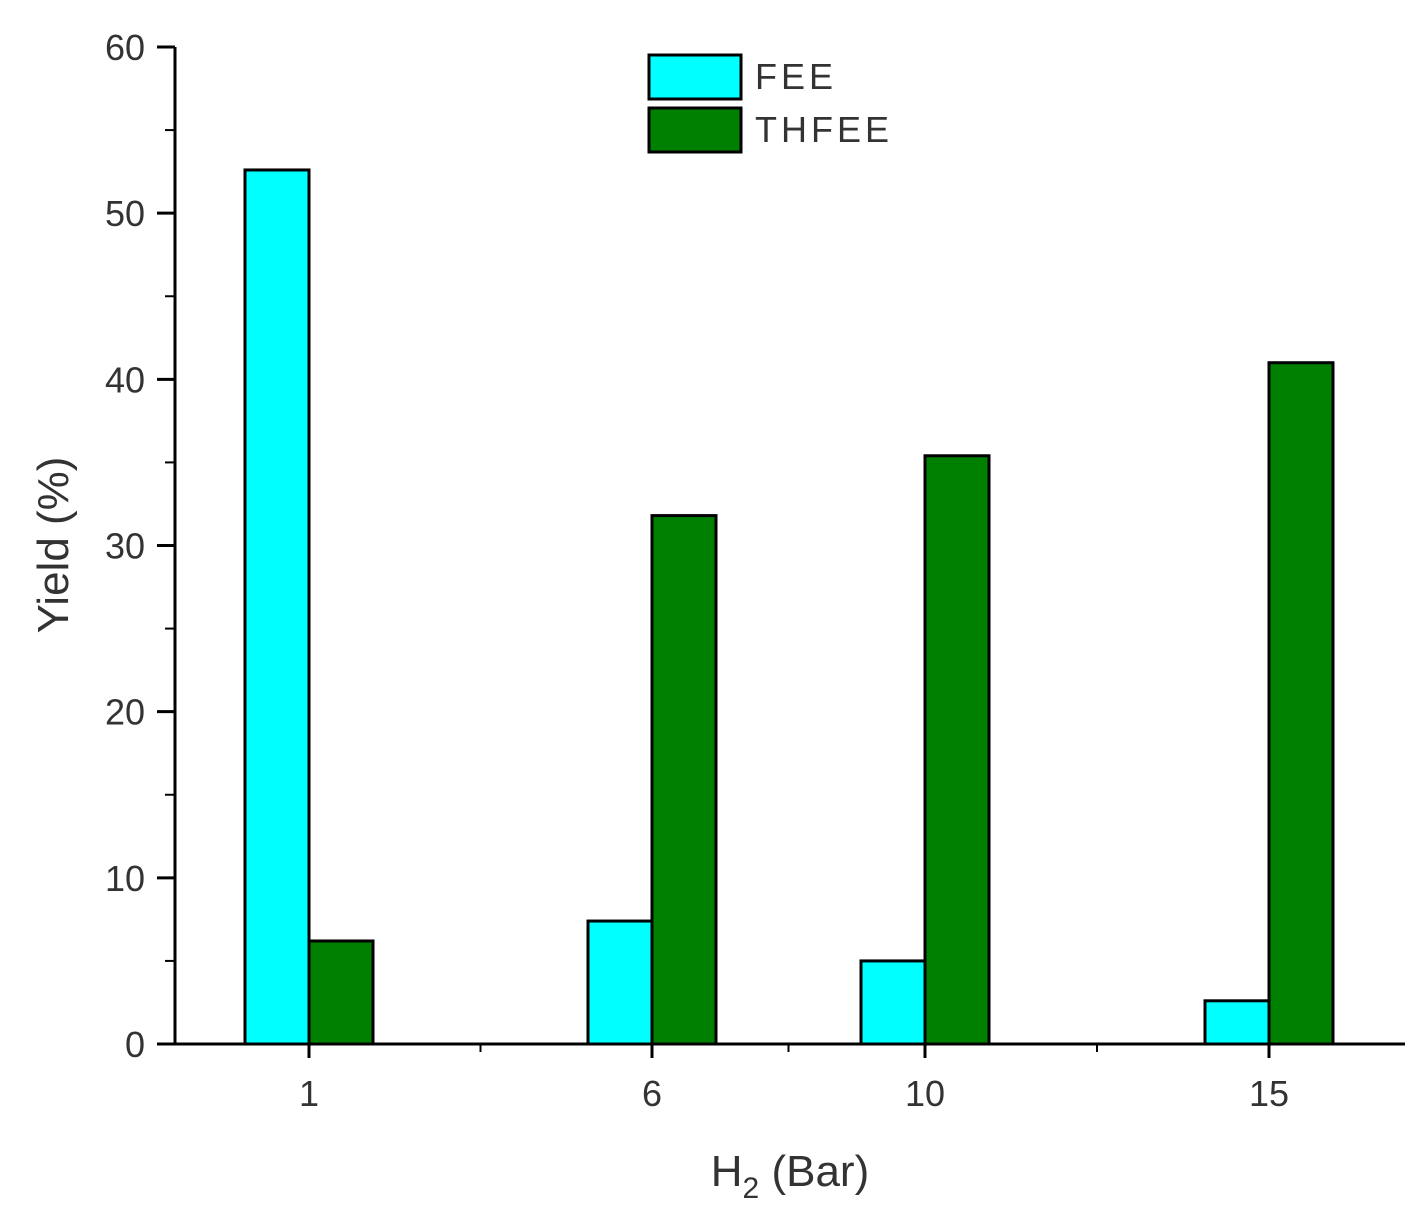 The image size is (1422, 1213). Describe the element at coordinates (770, 103) in the screenshot. I see `legend: FEE THFEE` at that location.